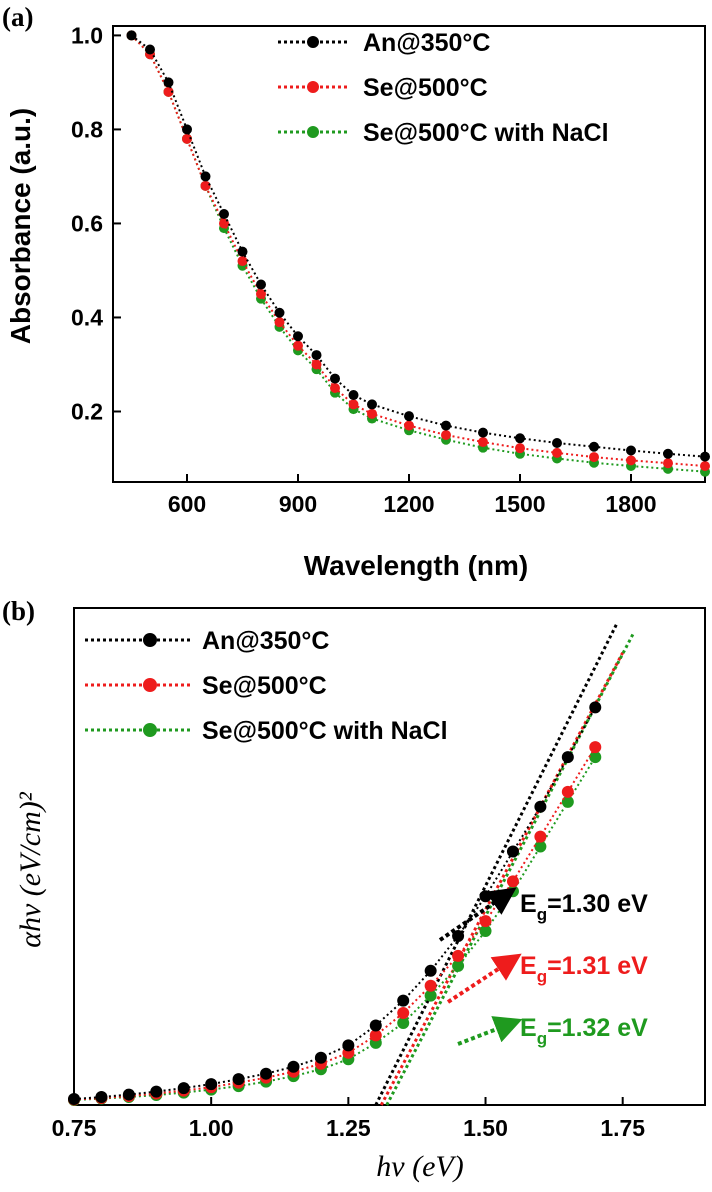  I want to click on x-tick-label-b: 0.75, so click(74, 1128).